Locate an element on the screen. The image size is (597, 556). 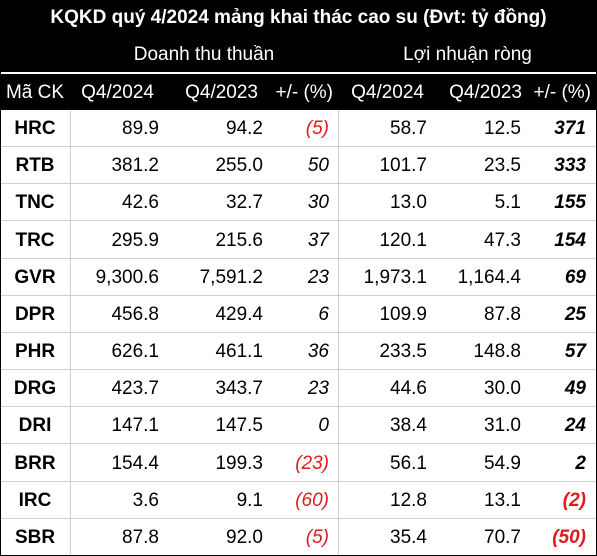
revenue-change-cell: 6 is located at coordinates (323, 314).